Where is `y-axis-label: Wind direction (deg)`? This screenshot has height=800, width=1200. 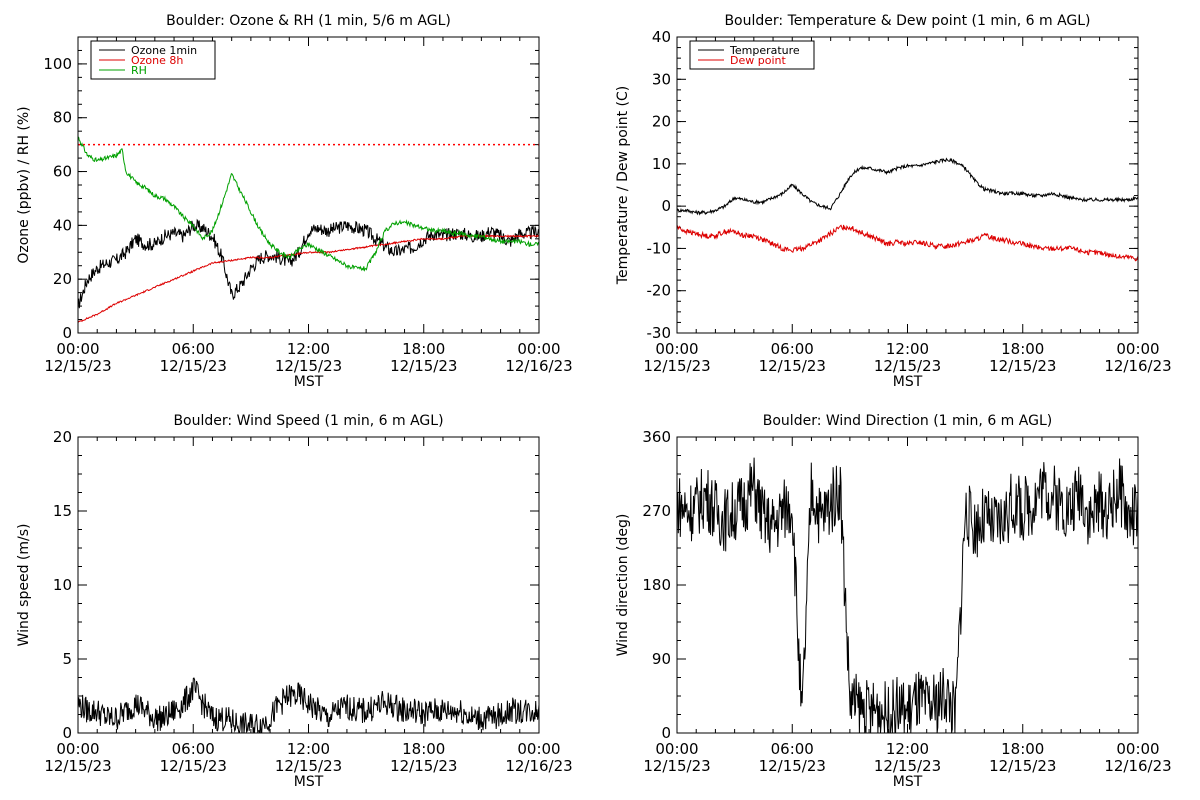
y-axis-label: Wind direction (deg) is located at coordinates (623, 585).